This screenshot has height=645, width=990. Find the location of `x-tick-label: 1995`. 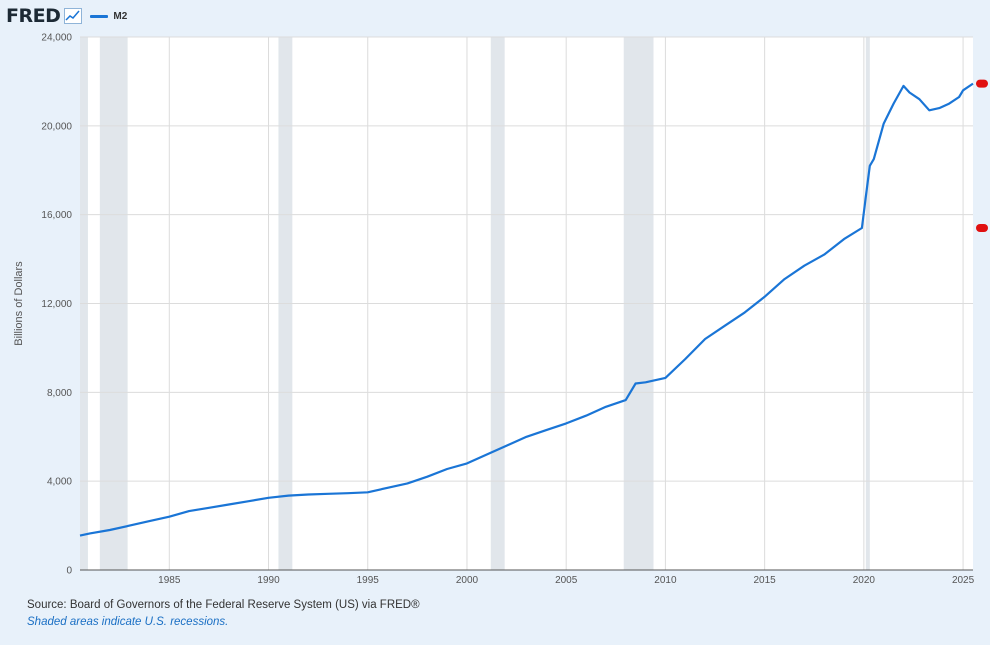

x-tick-label: 1995 is located at coordinates (368, 580).